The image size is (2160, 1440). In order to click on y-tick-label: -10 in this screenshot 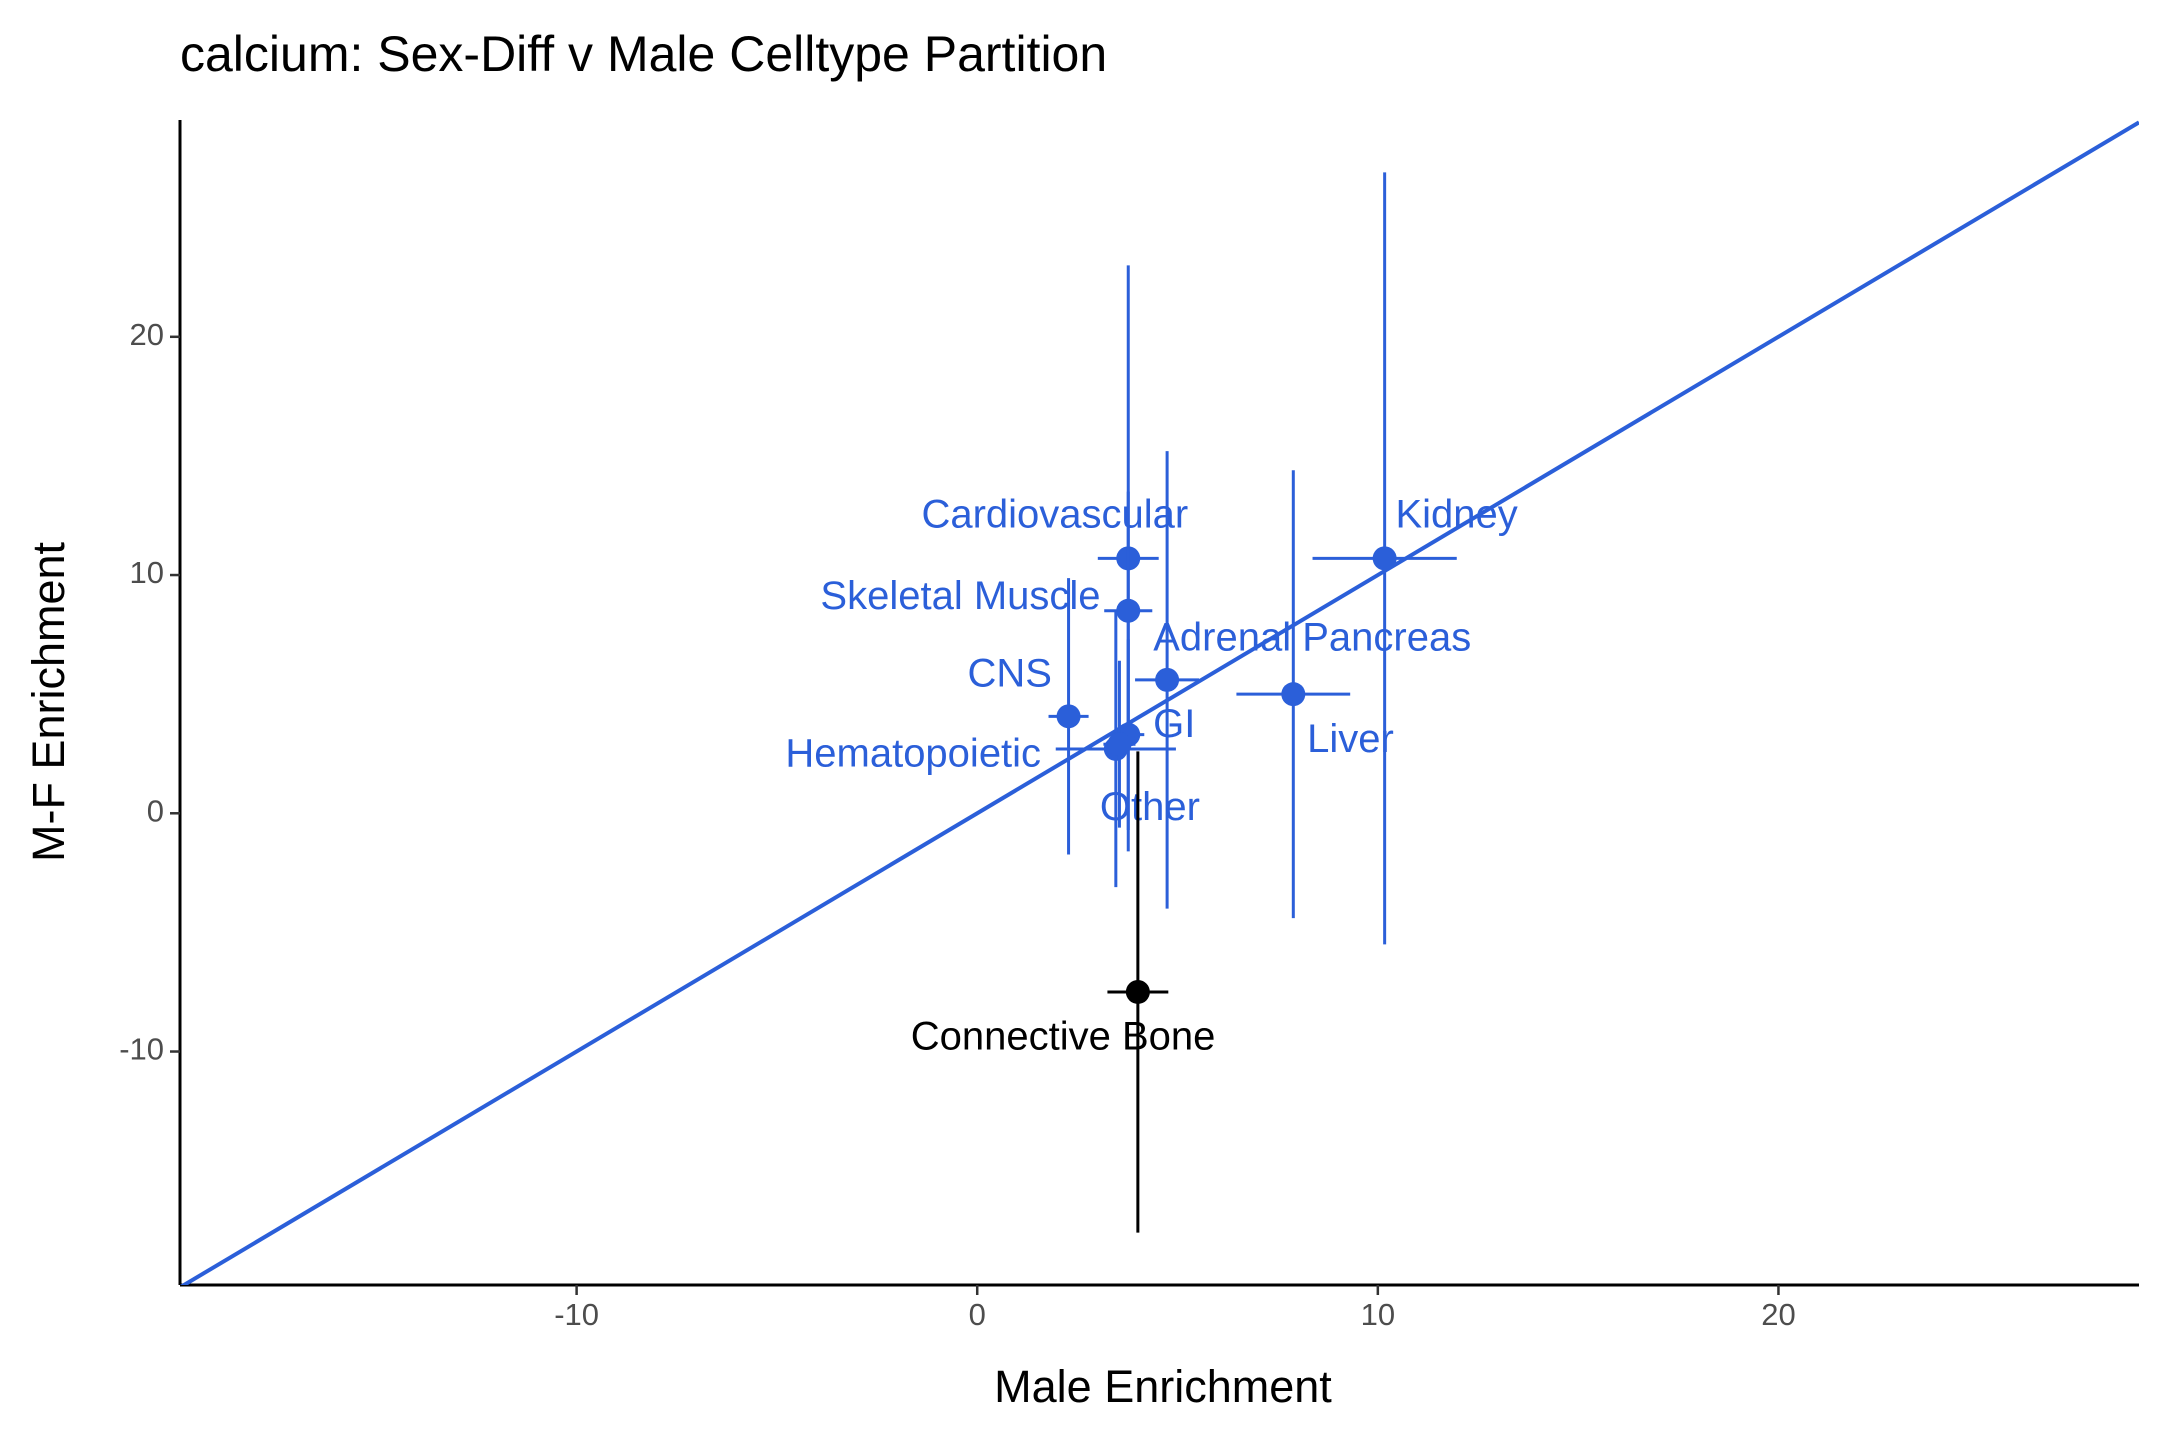, I will do `click(141, 1049)`.